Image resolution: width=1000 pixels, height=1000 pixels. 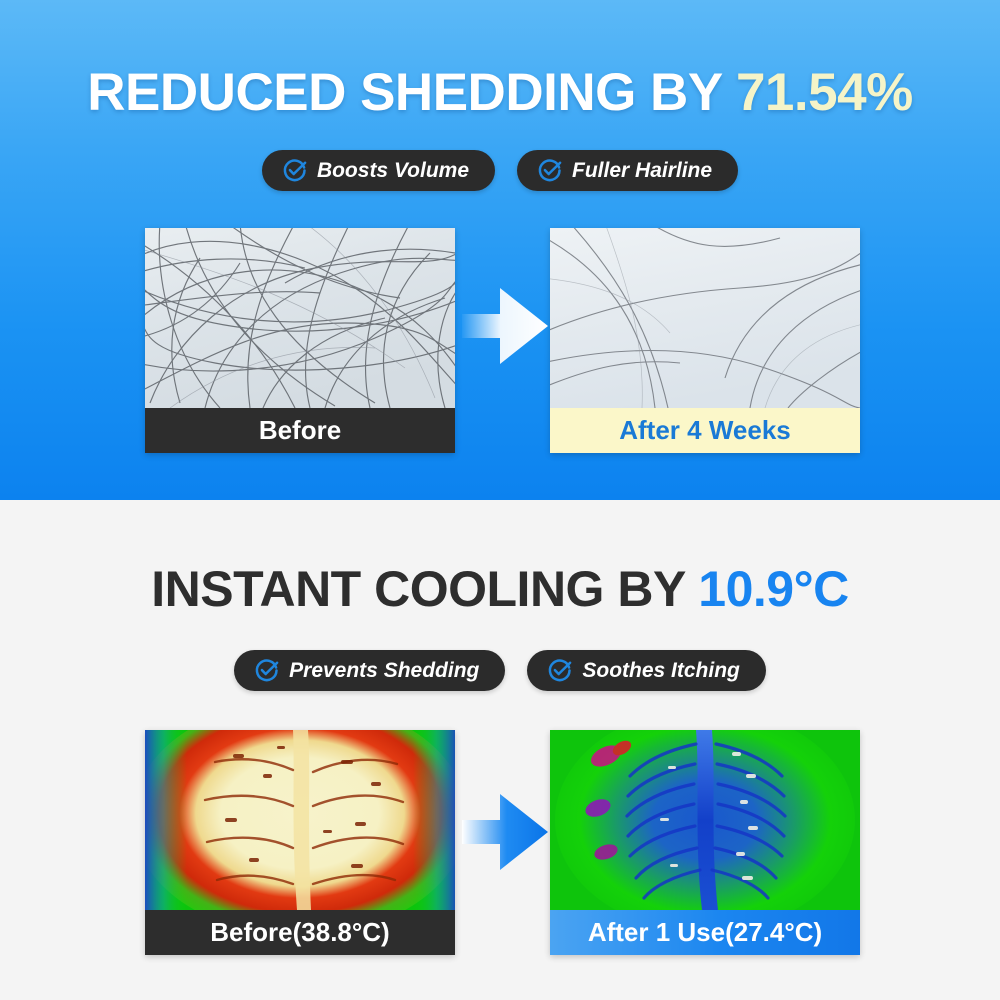 I want to click on badge-label: Prevents Shedding, so click(x=384, y=670).